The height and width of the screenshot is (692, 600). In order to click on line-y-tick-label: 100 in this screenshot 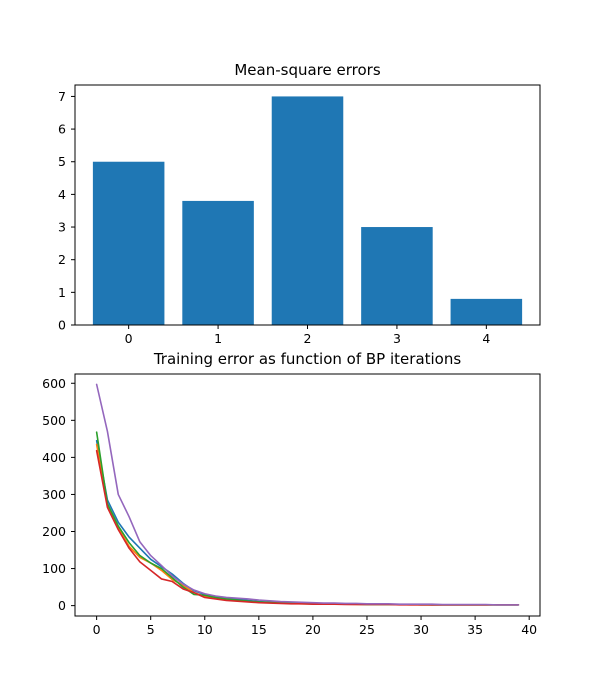, I will do `click(54, 568)`.